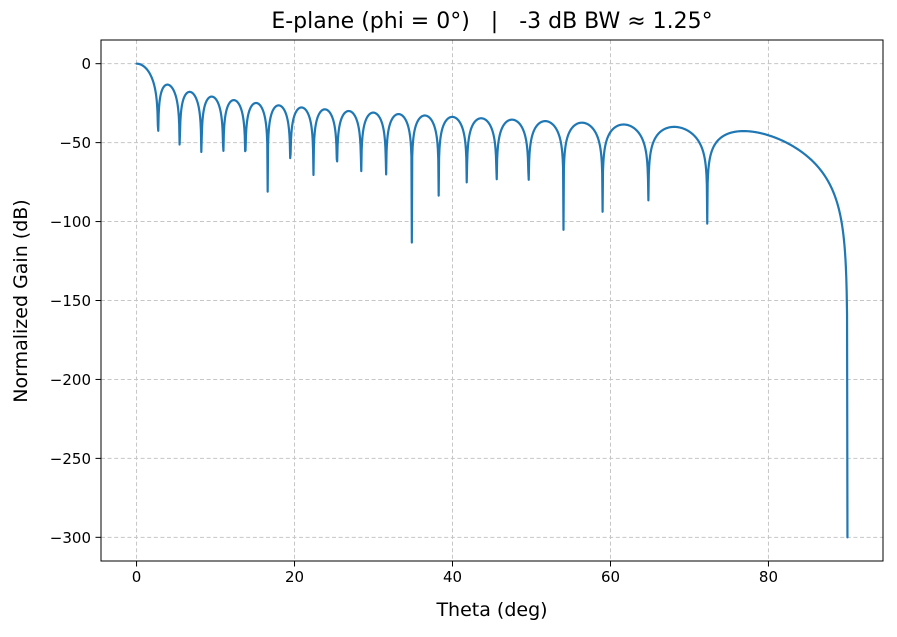  What do you see at coordinates (86, 64) in the screenshot?
I see `y-tick-label: 0` at bounding box center [86, 64].